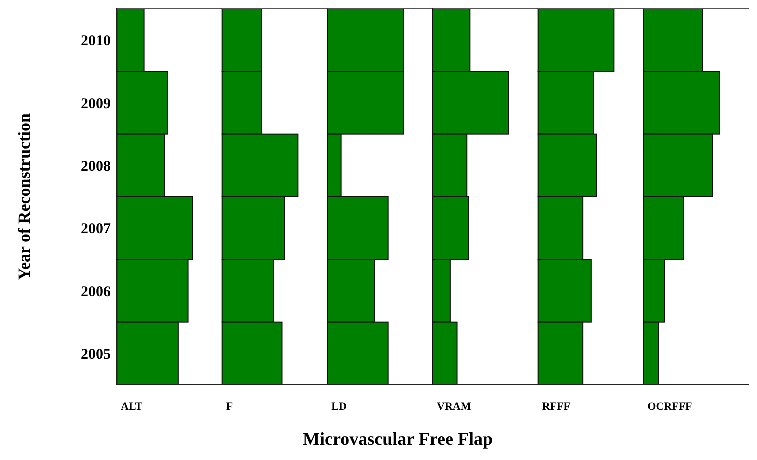 The width and height of the screenshot is (757, 460). I want to click on x-axis-title: LD, so click(340, 407).